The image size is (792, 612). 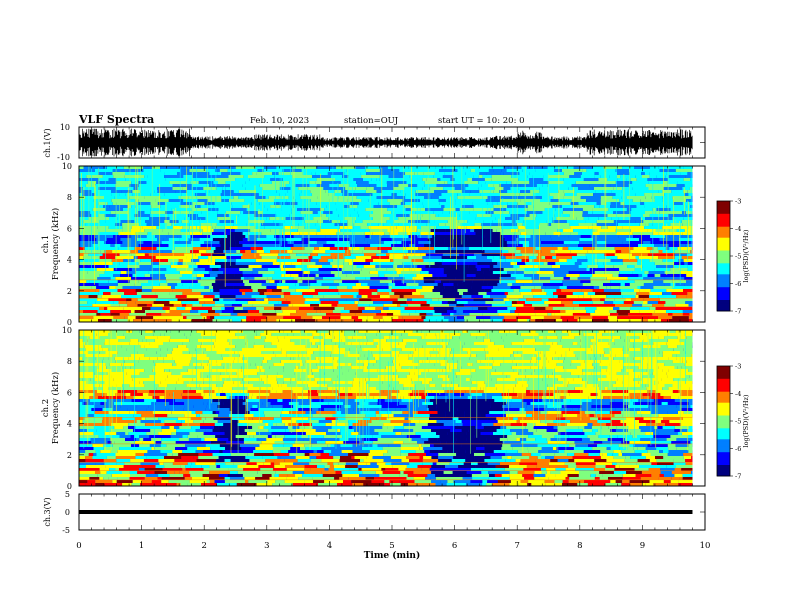 What do you see at coordinates (723, 277) in the screenshot?
I see `colorbar-segment` at bounding box center [723, 277].